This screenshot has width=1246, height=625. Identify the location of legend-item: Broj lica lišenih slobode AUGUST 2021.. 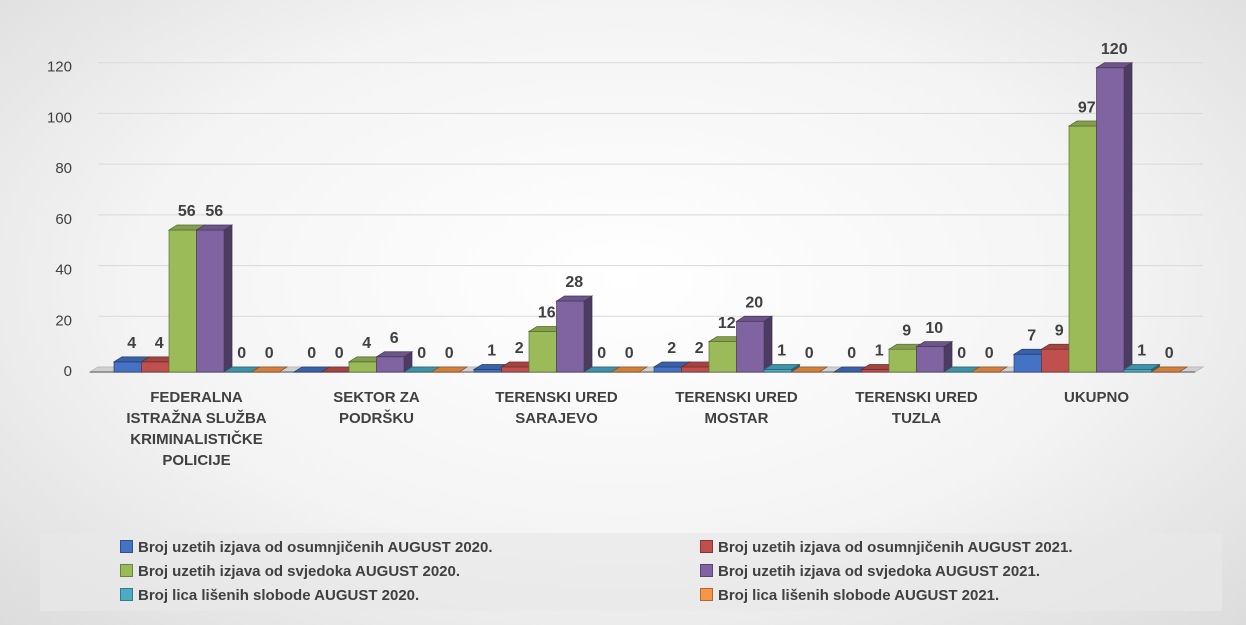
(849, 595).